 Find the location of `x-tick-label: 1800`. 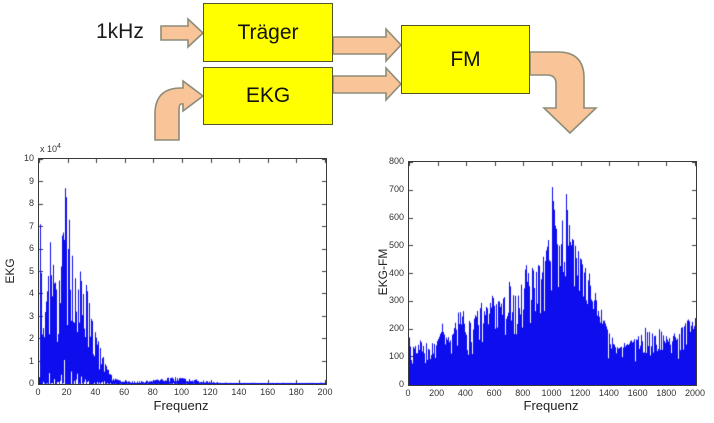

x-tick-label: 1800 is located at coordinates (666, 393).